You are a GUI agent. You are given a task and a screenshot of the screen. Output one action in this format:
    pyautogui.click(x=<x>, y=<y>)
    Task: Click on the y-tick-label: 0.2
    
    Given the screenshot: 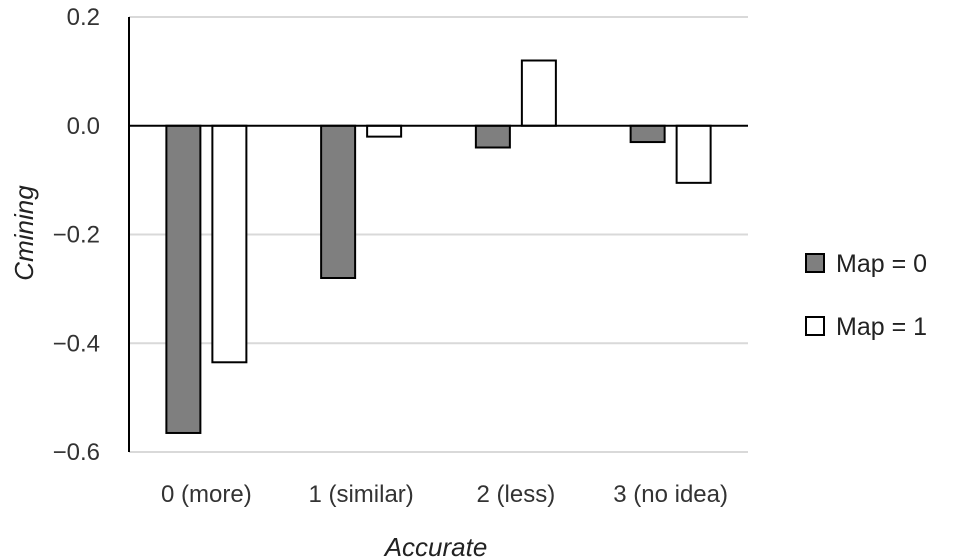 What is the action you would take?
    pyautogui.click(x=83, y=17)
    